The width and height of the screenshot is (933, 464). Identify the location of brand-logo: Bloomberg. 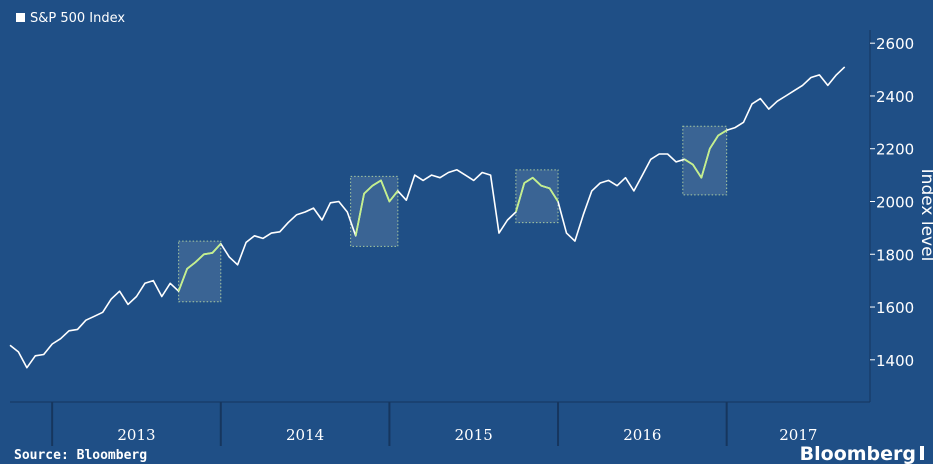
(858, 453).